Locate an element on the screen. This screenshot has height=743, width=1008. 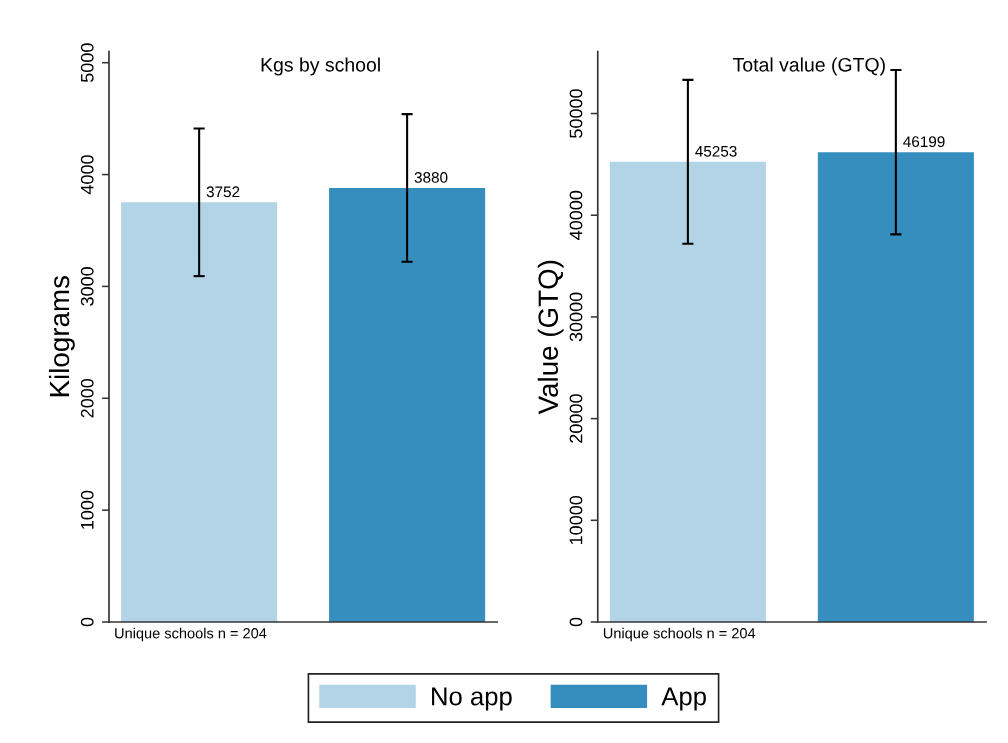
legend-label: No app is located at coordinates (472, 699).